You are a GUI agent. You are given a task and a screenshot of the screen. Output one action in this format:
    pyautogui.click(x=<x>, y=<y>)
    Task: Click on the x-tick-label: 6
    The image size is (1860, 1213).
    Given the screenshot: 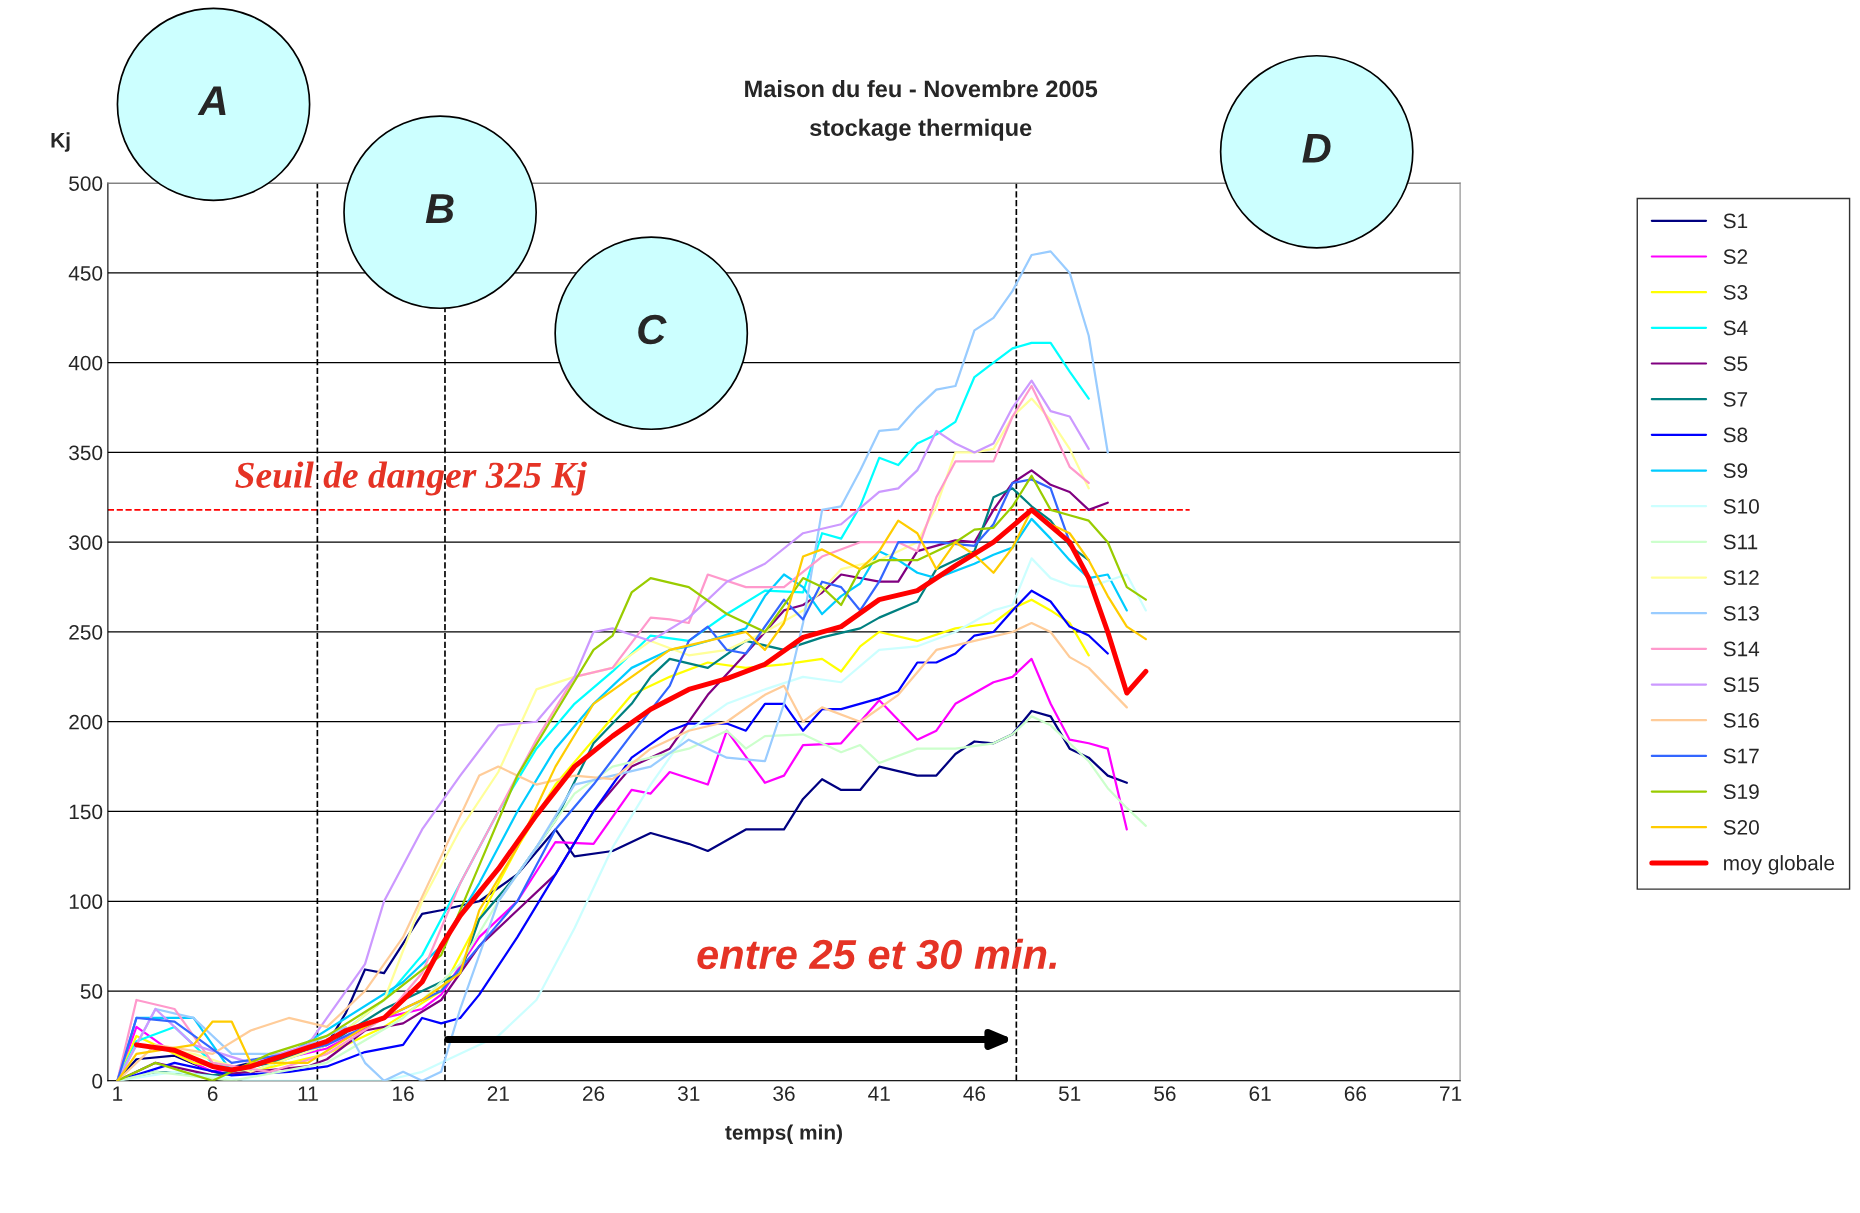 What is the action you would take?
    pyautogui.click(x=212, y=1093)
    